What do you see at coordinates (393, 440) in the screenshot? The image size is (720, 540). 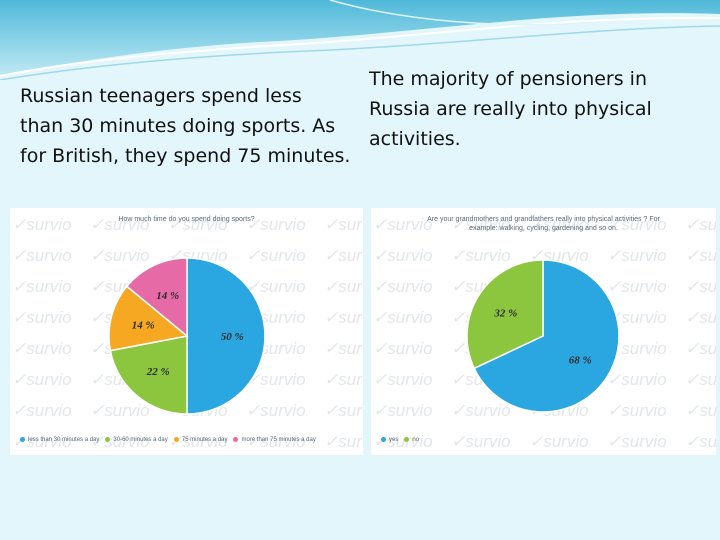 I see `legend-label: yes` at bounding box center [393, 440].